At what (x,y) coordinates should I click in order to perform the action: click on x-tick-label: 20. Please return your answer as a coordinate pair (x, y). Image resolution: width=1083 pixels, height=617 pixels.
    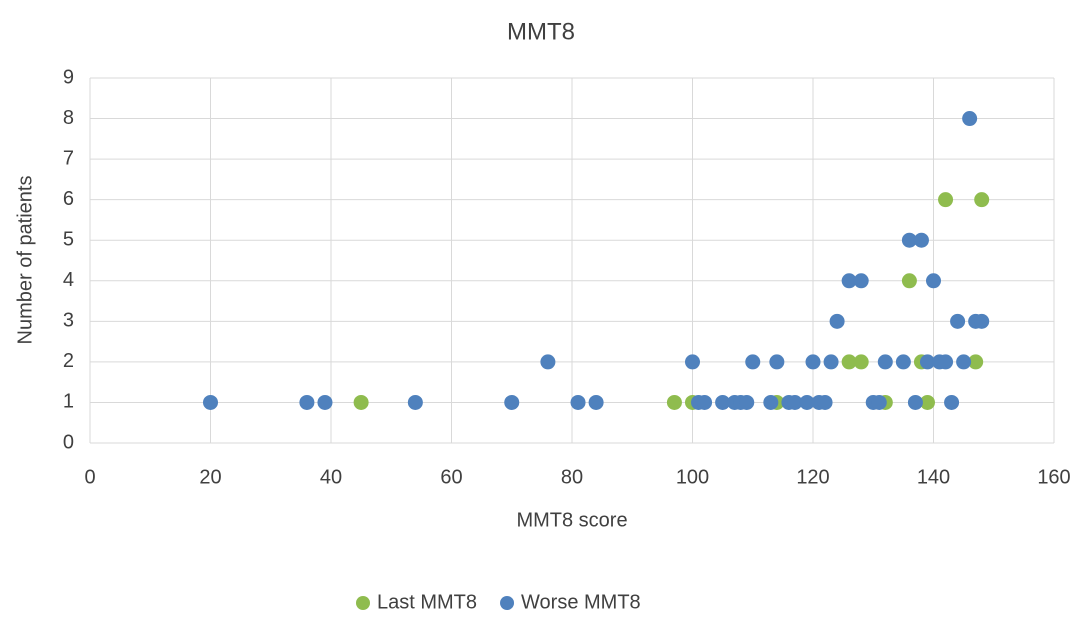
    Looking at the image, I should click on (210, 477).